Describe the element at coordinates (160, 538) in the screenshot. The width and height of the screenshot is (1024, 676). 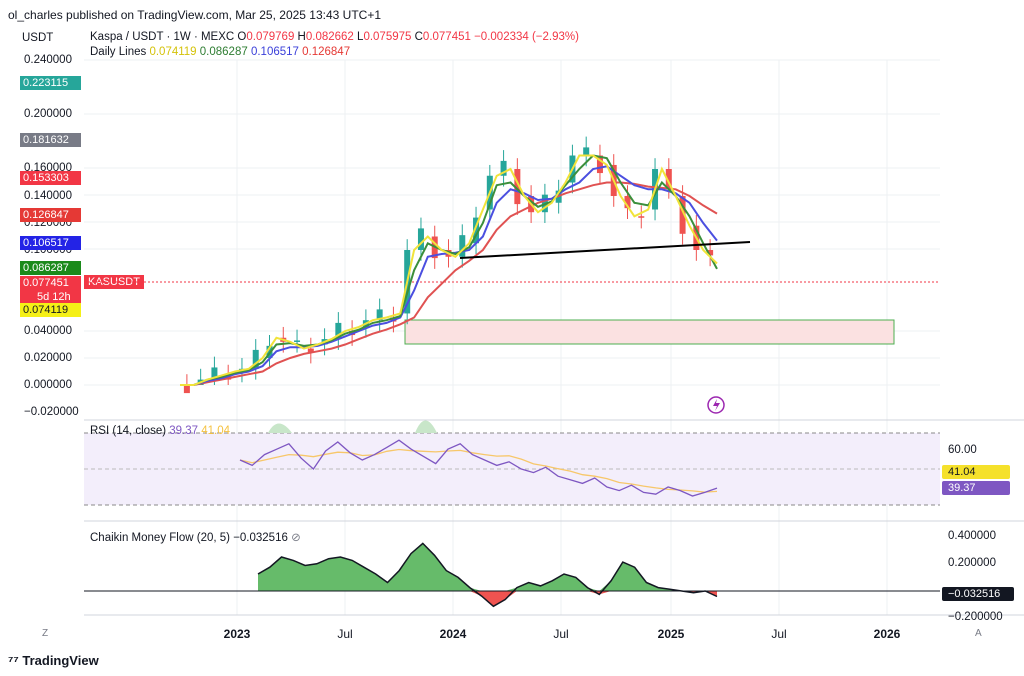
I see `cmf-label: Chaikin Money Flow (20, 5)` at that location.